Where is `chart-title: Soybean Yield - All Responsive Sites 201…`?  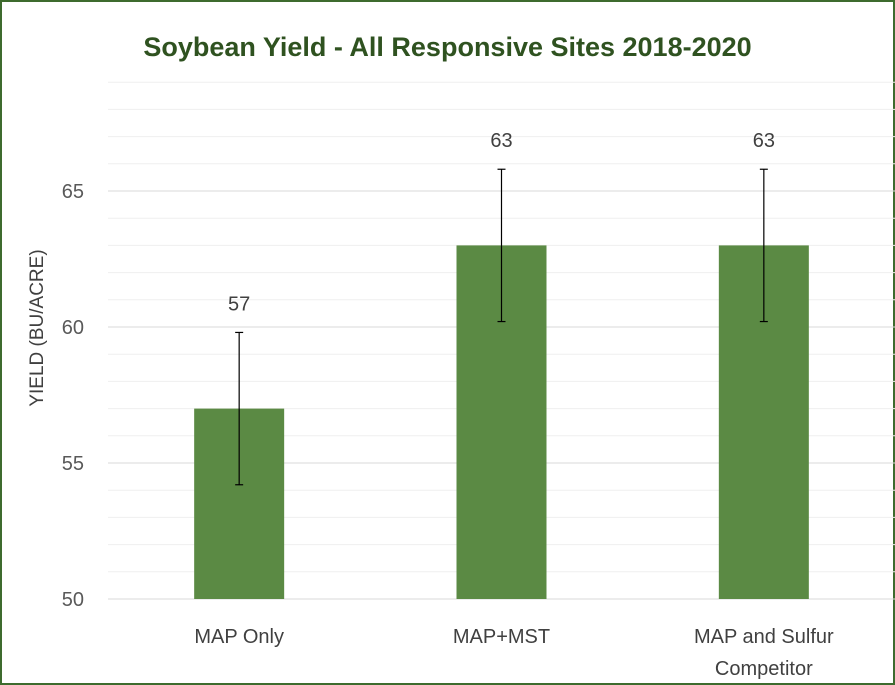
chart-title: Soybean Yield - All Responsive Sites 201… is located at coordinates (447, 47).